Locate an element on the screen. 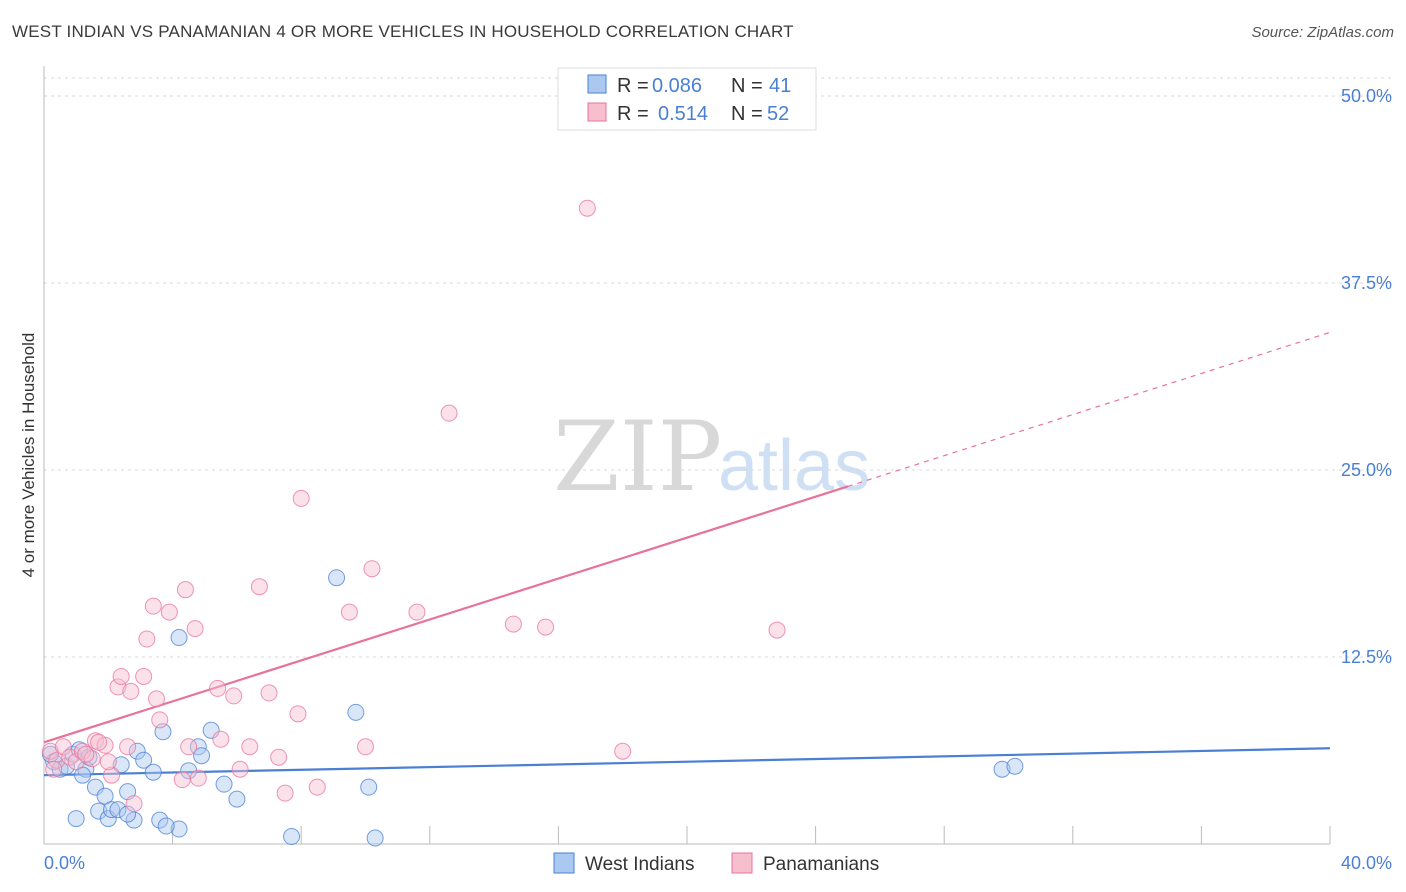 The width and height of the screenshot is (1406, 892). legend-n-value-2: 52 is located at coordinates (778, 114).